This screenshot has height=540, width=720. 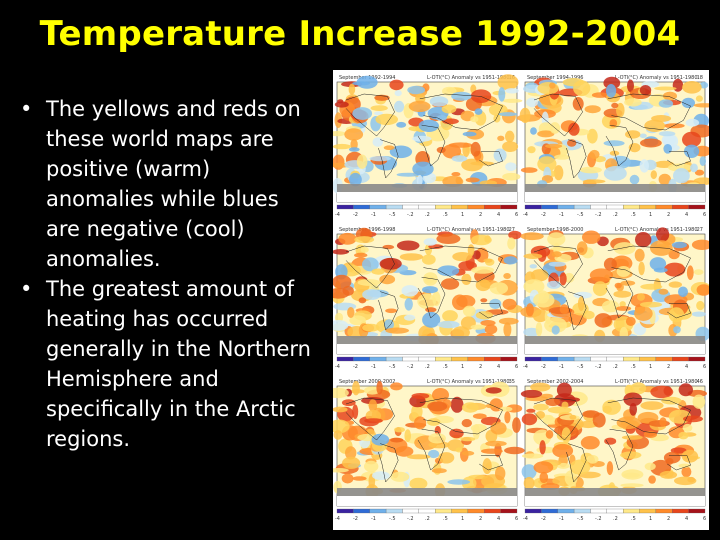 What do you see at coordinates (699, 78) in the screenshot?
I see `map-global-value: .18` at bounding box center [699, 78].